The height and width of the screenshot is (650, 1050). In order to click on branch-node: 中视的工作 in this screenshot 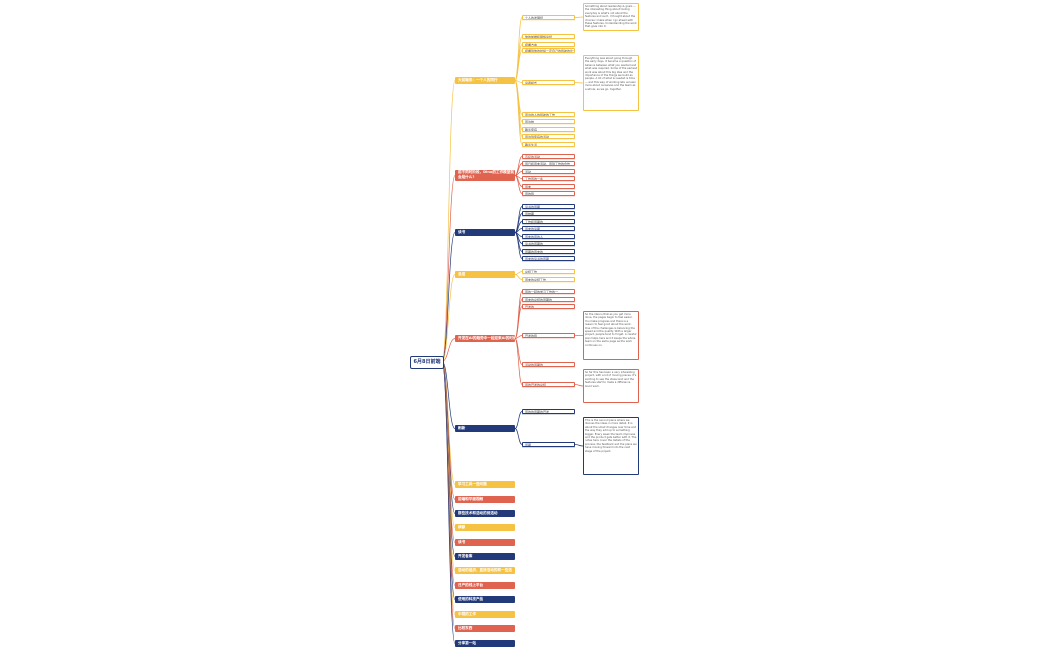, I will do `click(485, 614)`.